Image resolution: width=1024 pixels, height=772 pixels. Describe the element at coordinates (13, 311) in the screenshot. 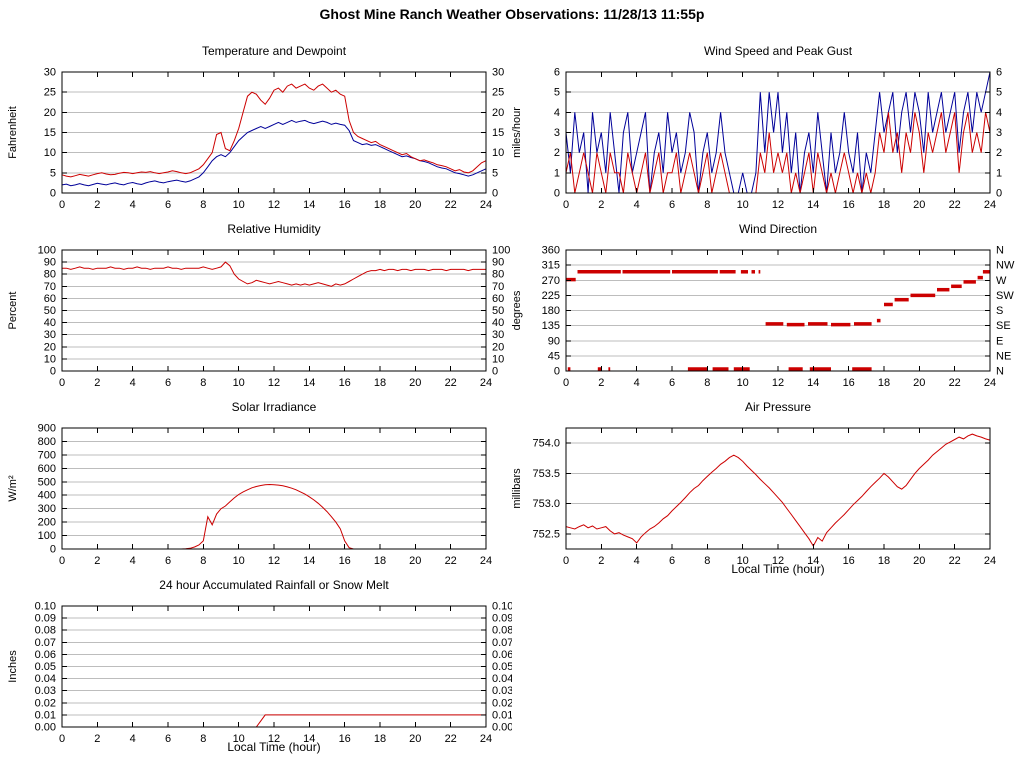

I see `svg-text: Percent` at that location.